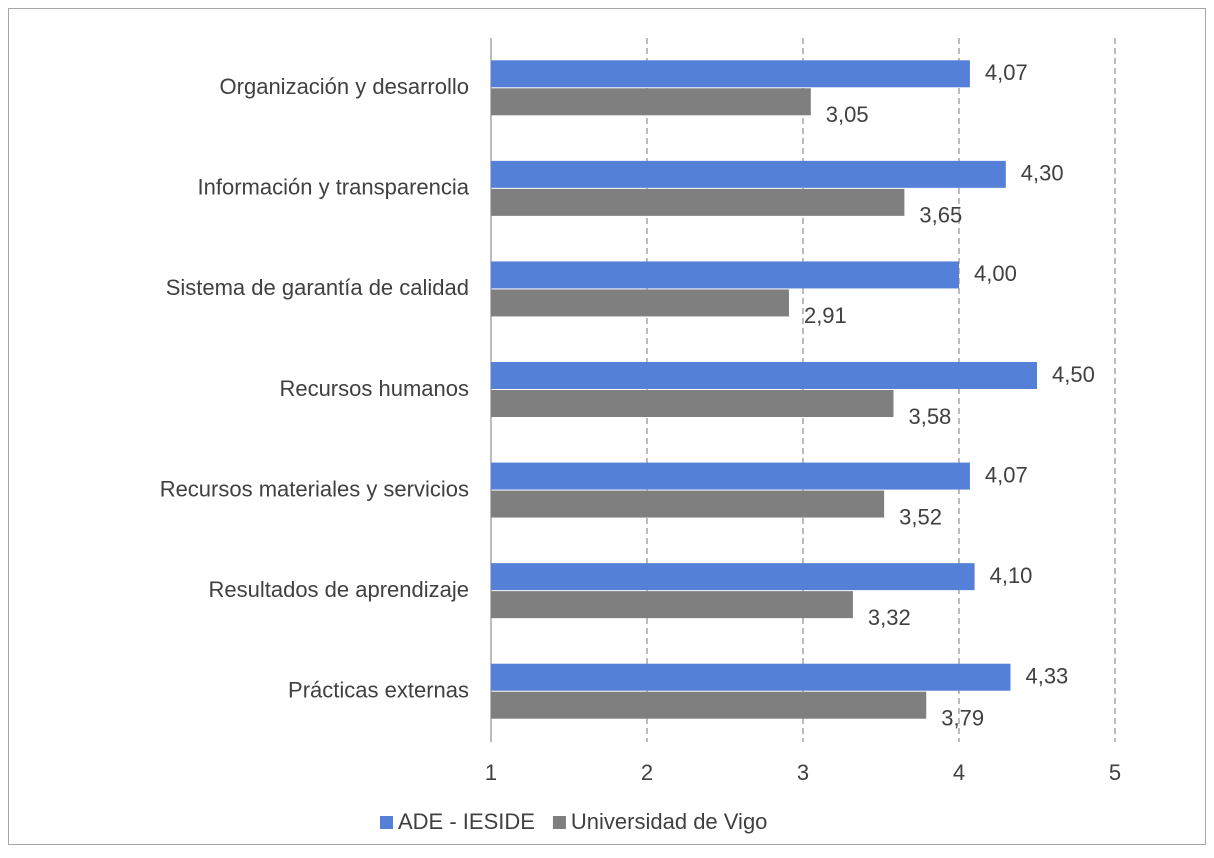 The width and height of the screenshot is (1214, 858). I want to click on data-label: 4,00, so click(995, 273).